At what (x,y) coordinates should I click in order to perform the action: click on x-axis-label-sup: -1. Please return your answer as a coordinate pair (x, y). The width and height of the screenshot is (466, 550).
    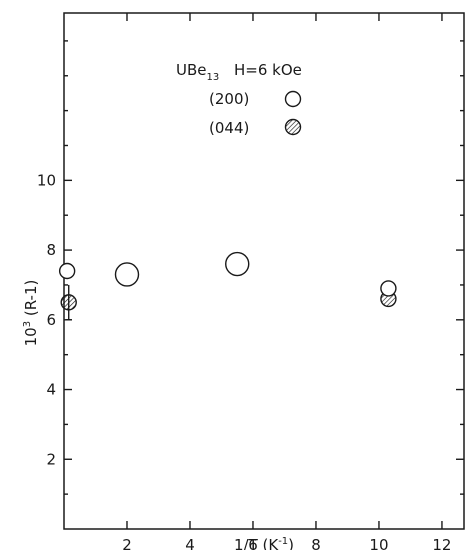
    Looking at the image, I should click on (283, 541).